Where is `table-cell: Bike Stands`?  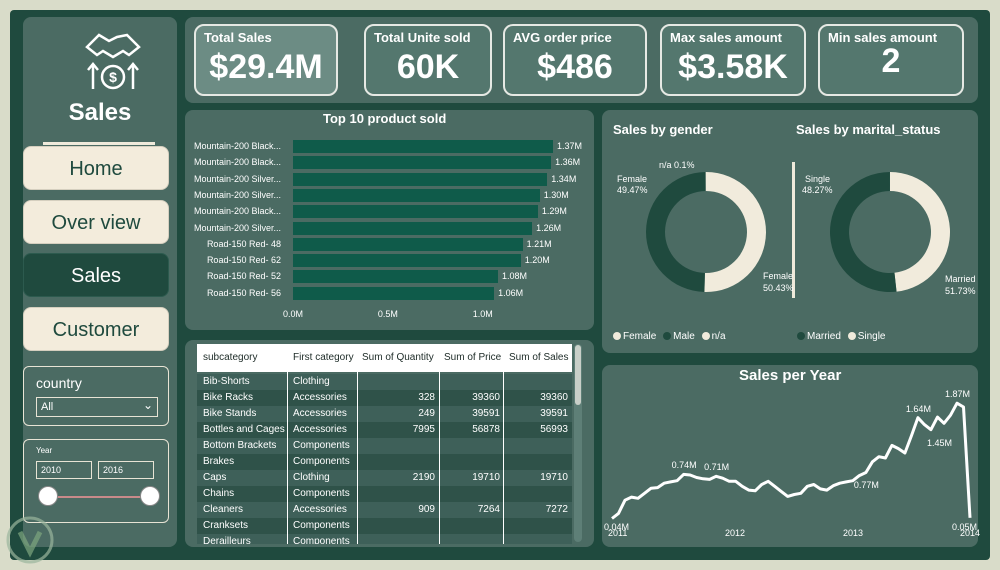 table-cell: Bike Stands is located at coordinates (230, 413).